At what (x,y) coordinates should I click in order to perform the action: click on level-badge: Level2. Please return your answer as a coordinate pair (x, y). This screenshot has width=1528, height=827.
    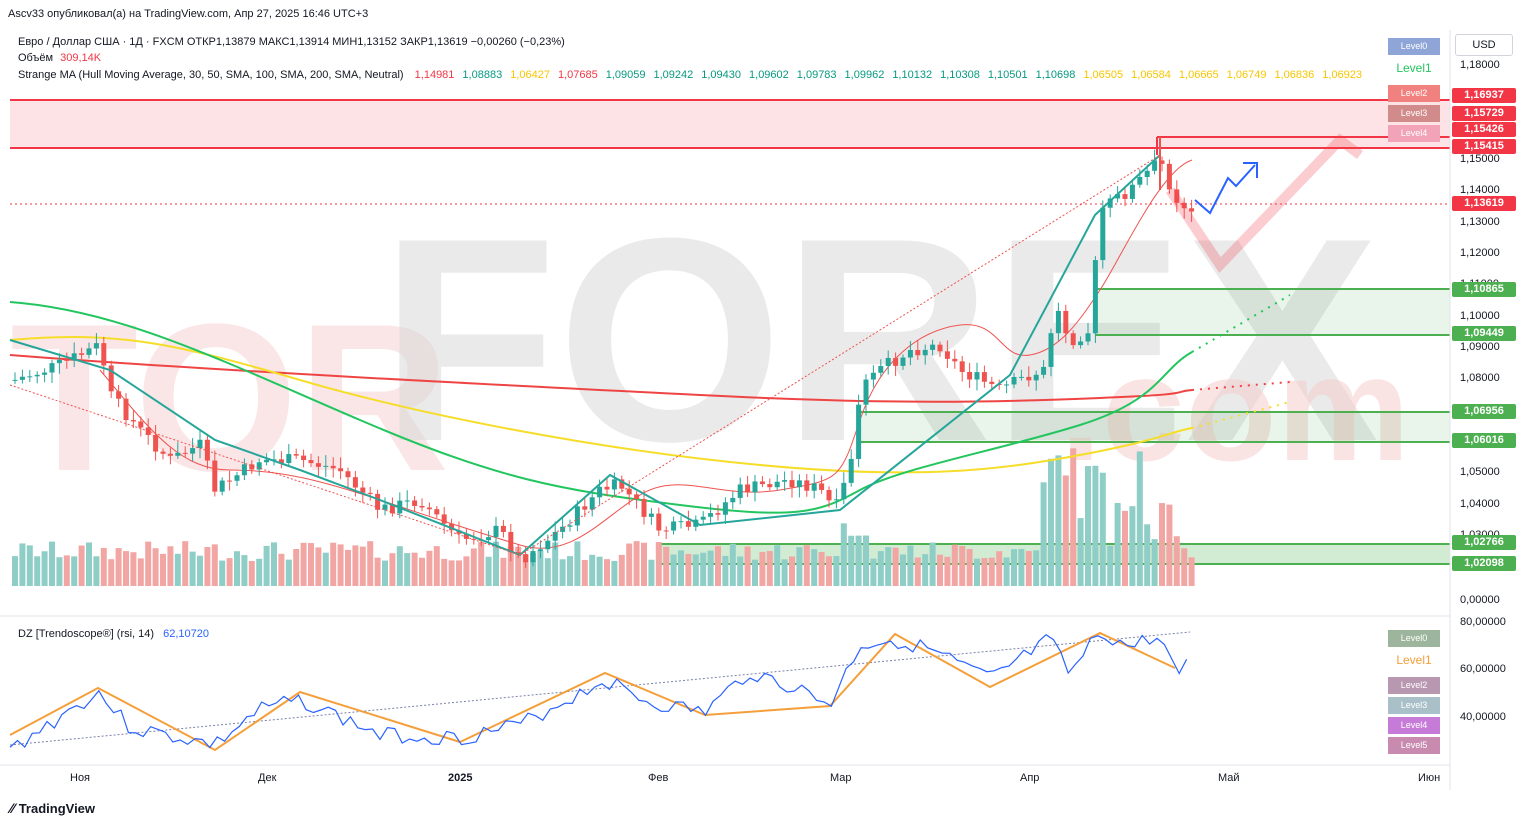
    Looking at the image, I should click on (1414, 685).